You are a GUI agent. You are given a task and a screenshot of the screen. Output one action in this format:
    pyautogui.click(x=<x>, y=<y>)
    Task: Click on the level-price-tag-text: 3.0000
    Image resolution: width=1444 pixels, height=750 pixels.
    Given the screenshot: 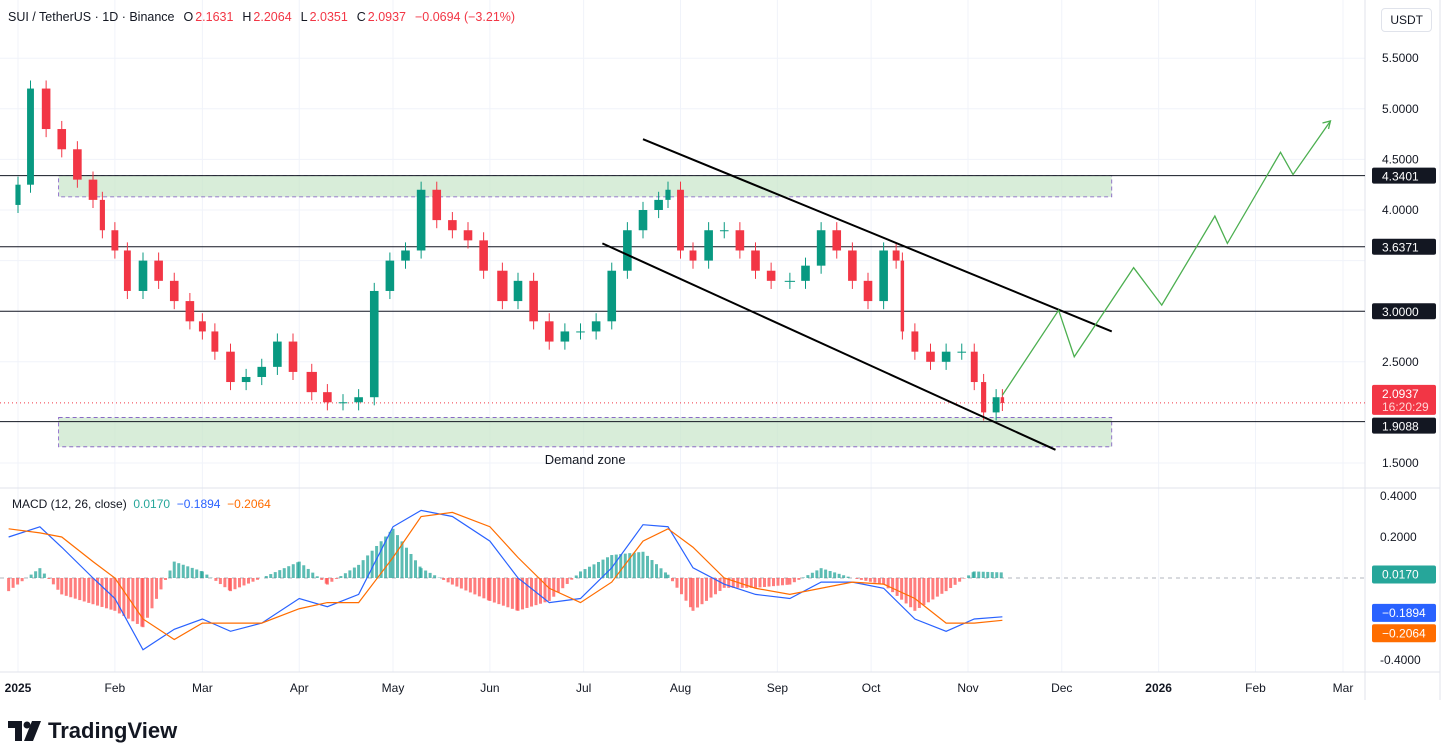 What is the action you would take?
    pyautogui.click(x=1400, y=312)
    